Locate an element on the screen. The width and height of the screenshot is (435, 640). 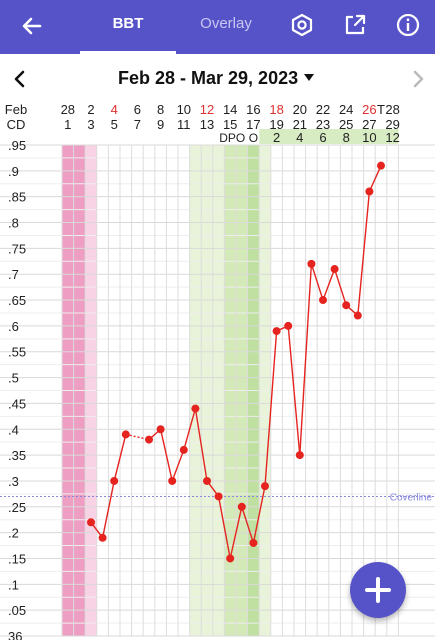
coverline-label: Coverline is located at coordinates (411, 497).